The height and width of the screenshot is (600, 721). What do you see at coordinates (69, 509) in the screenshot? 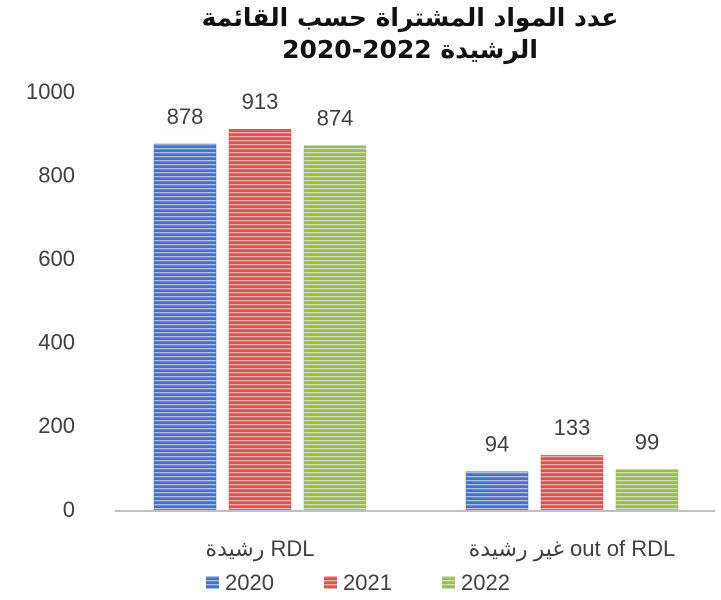
I see `y-tick-label: 0` at bounding box center [69, 509].